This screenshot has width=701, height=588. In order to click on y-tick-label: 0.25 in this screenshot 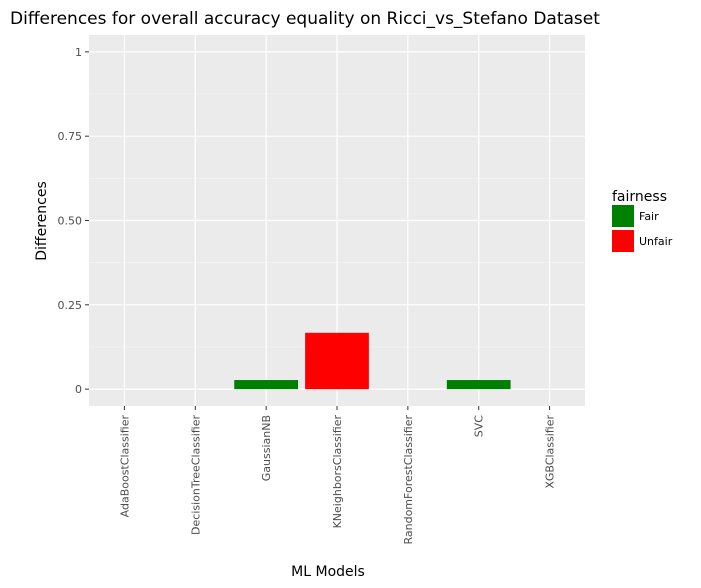, I will do `click(70, 305)`.